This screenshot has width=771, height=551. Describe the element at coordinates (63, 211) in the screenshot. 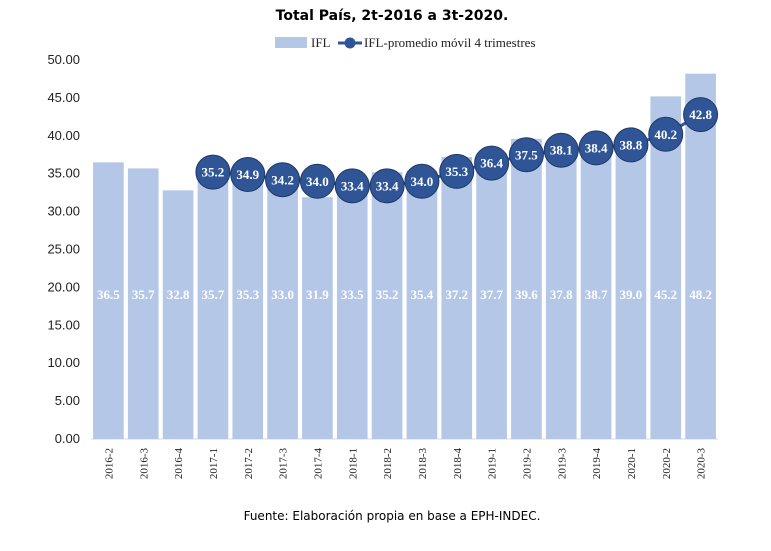

I see `y-tick-label: 30.00` at that location.